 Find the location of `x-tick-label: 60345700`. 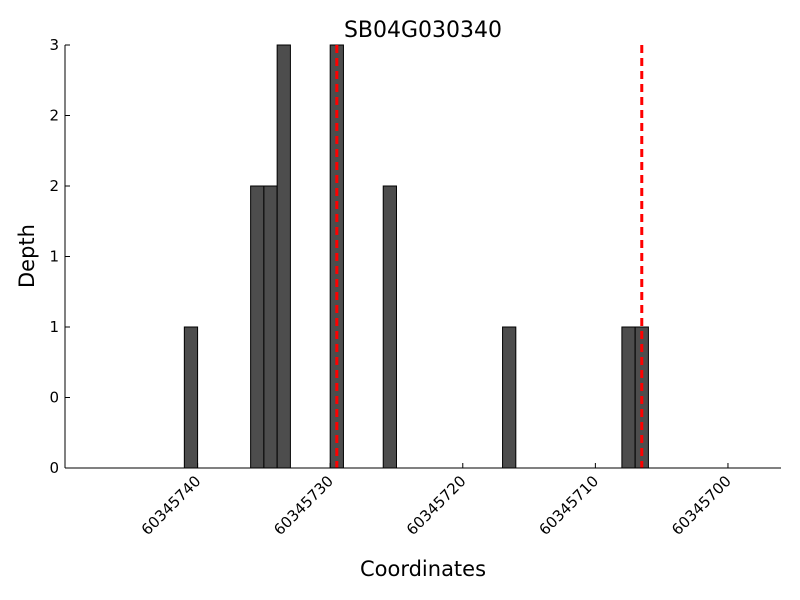

x-tick-label: 60345700 is located at coordinates (701, 505).